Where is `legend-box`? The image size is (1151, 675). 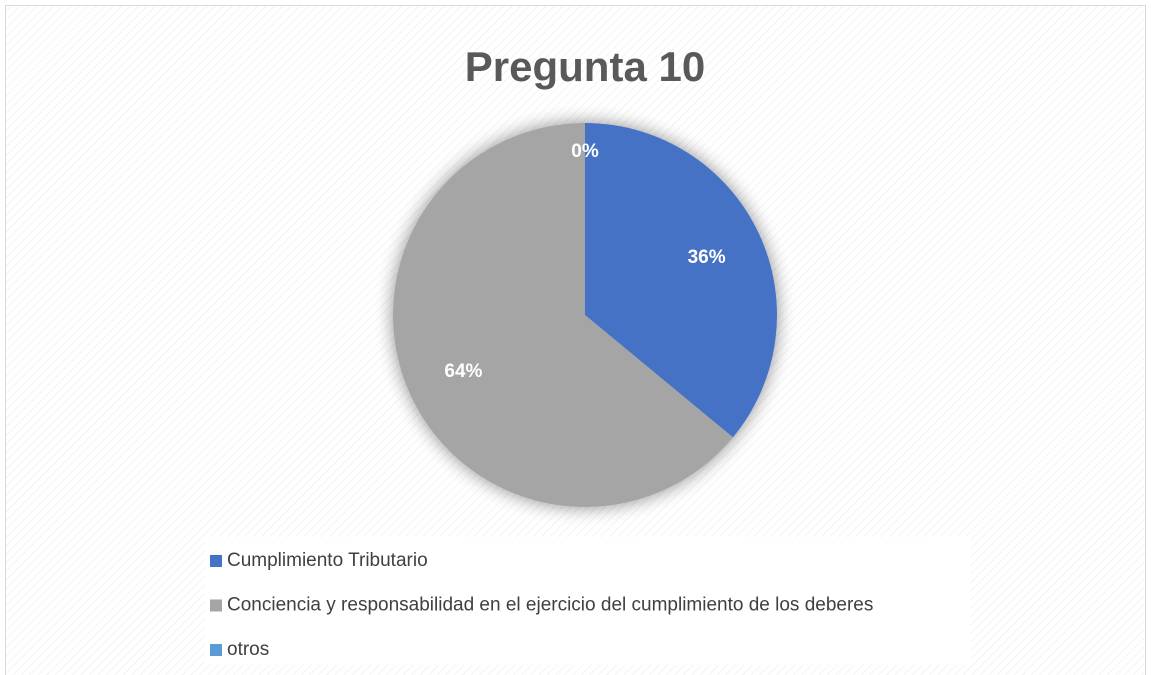
legend-box is located at coordinates (587, 601).